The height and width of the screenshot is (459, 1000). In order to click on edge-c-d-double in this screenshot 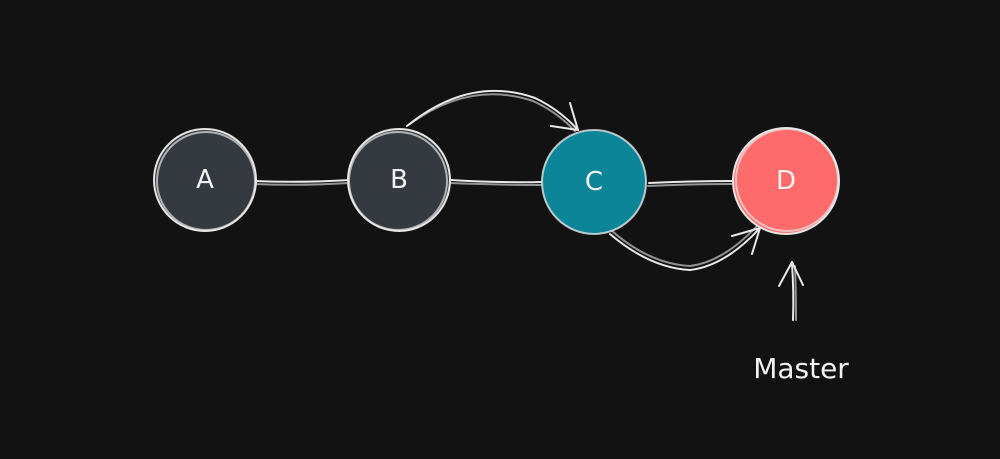, I will do `click(690, 185)`.